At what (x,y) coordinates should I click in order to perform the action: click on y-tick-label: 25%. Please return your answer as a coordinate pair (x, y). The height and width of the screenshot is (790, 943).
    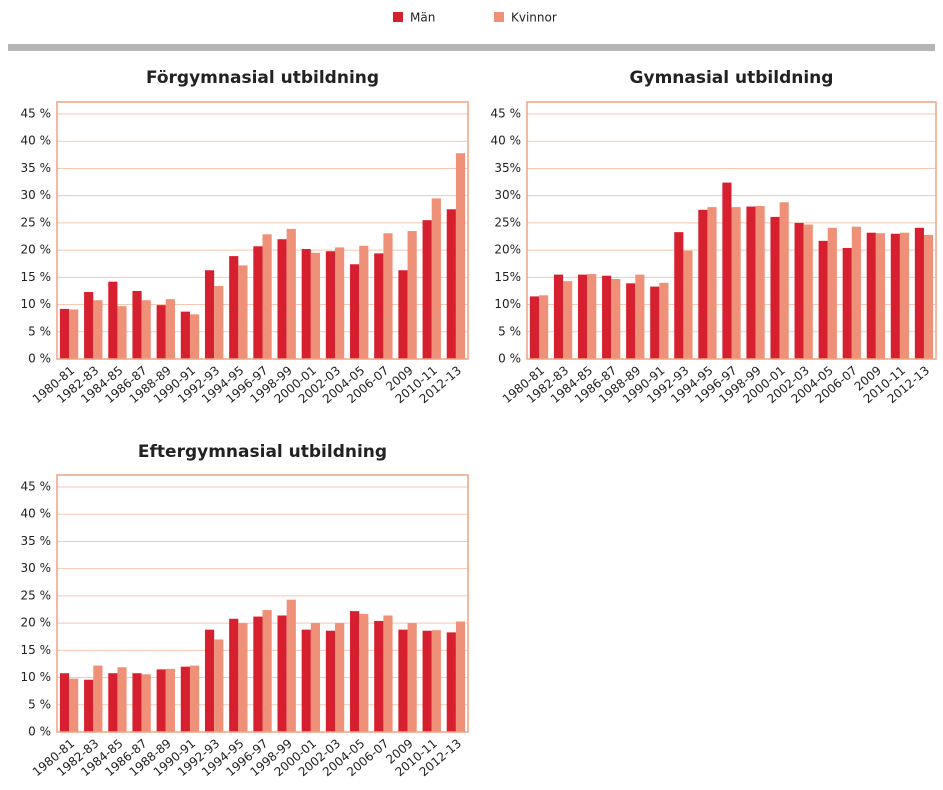
    Looking at the image, I should click on (507, 222).